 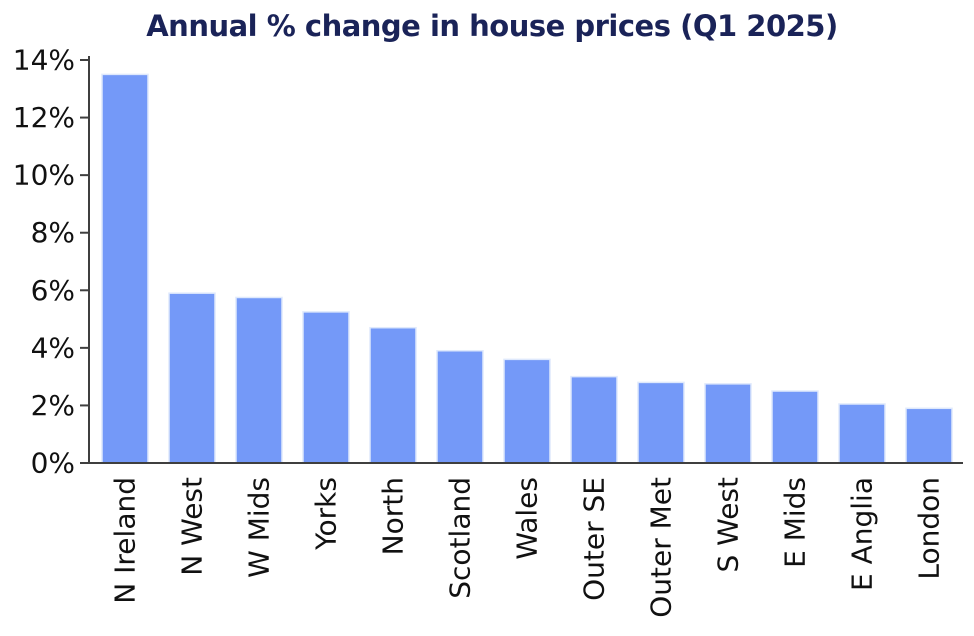 I want to click on x-tick-label: N Ireland, so click(x=125, y=540).